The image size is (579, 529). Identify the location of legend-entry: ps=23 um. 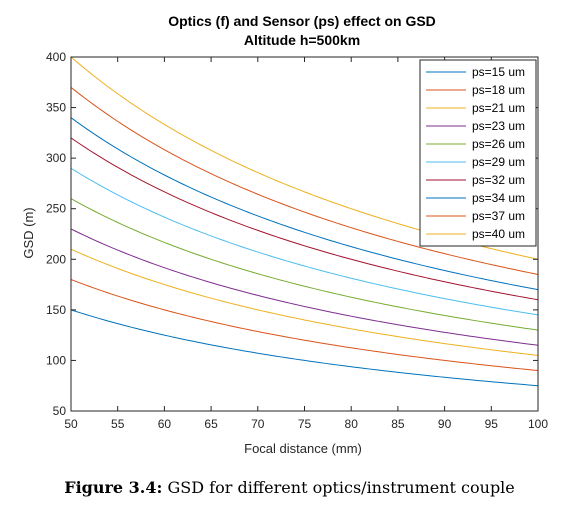
(498, 126).